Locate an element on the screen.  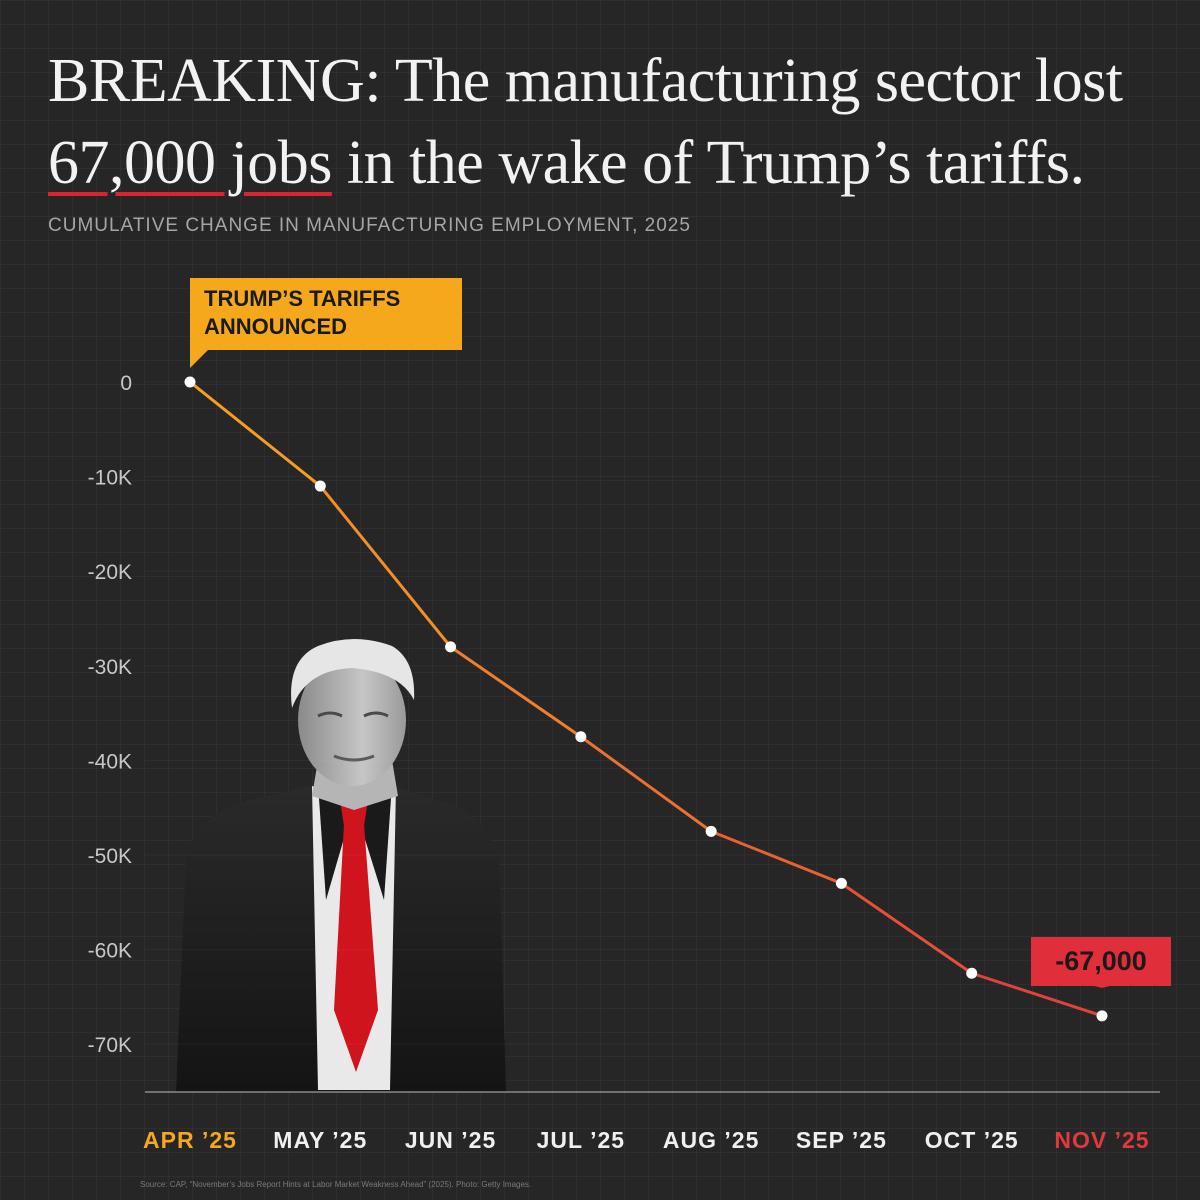
x-tick-label: JUN ’25 is located at coordinates (450, 1140).